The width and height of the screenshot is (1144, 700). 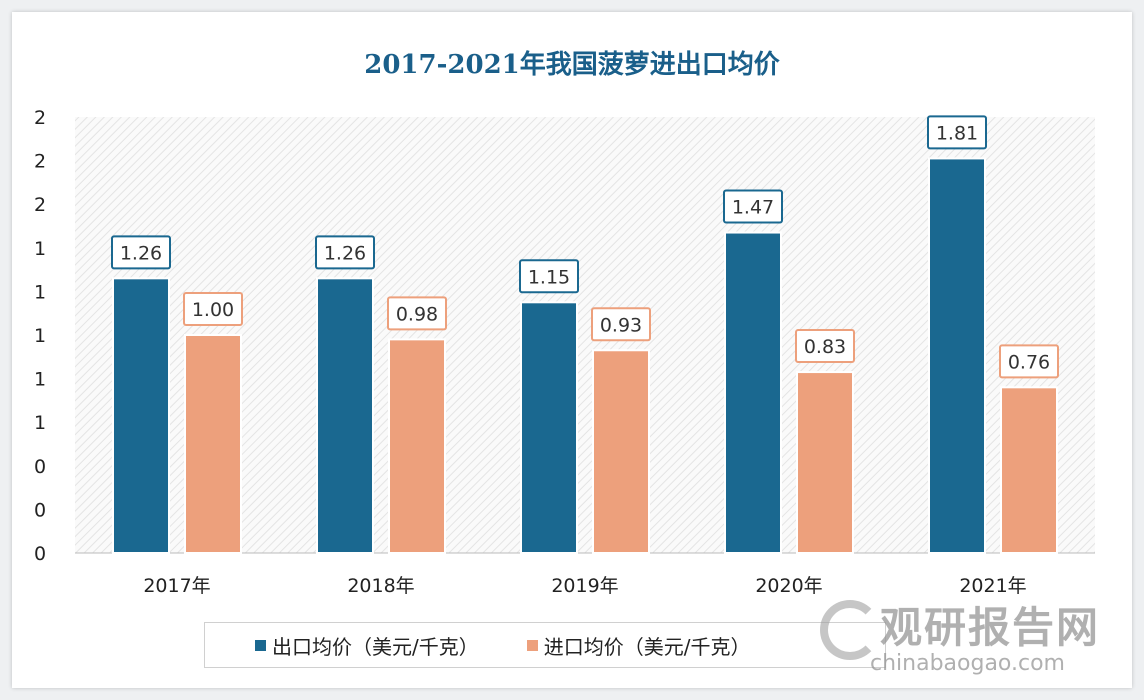 I want to click on data-label: 0.98, so click(x=417, y=314).